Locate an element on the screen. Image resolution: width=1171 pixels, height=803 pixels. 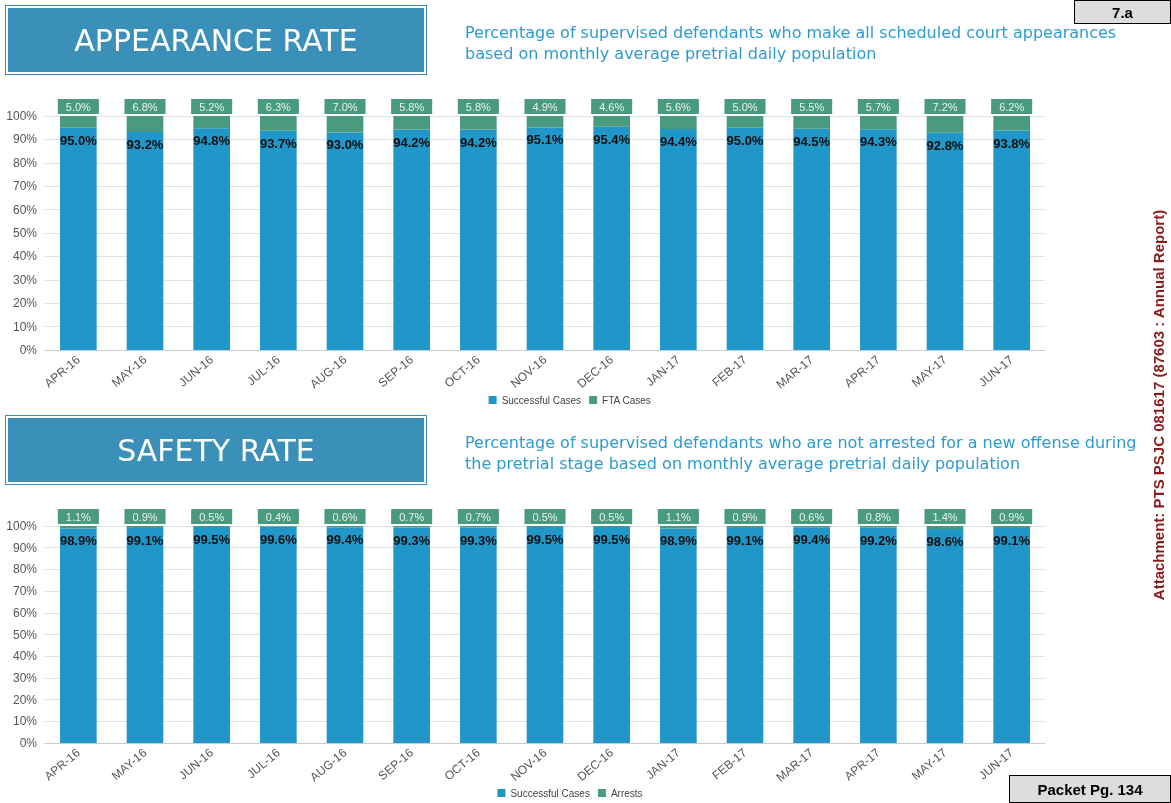
text: 7.a is located at coordinates (1122, 12).